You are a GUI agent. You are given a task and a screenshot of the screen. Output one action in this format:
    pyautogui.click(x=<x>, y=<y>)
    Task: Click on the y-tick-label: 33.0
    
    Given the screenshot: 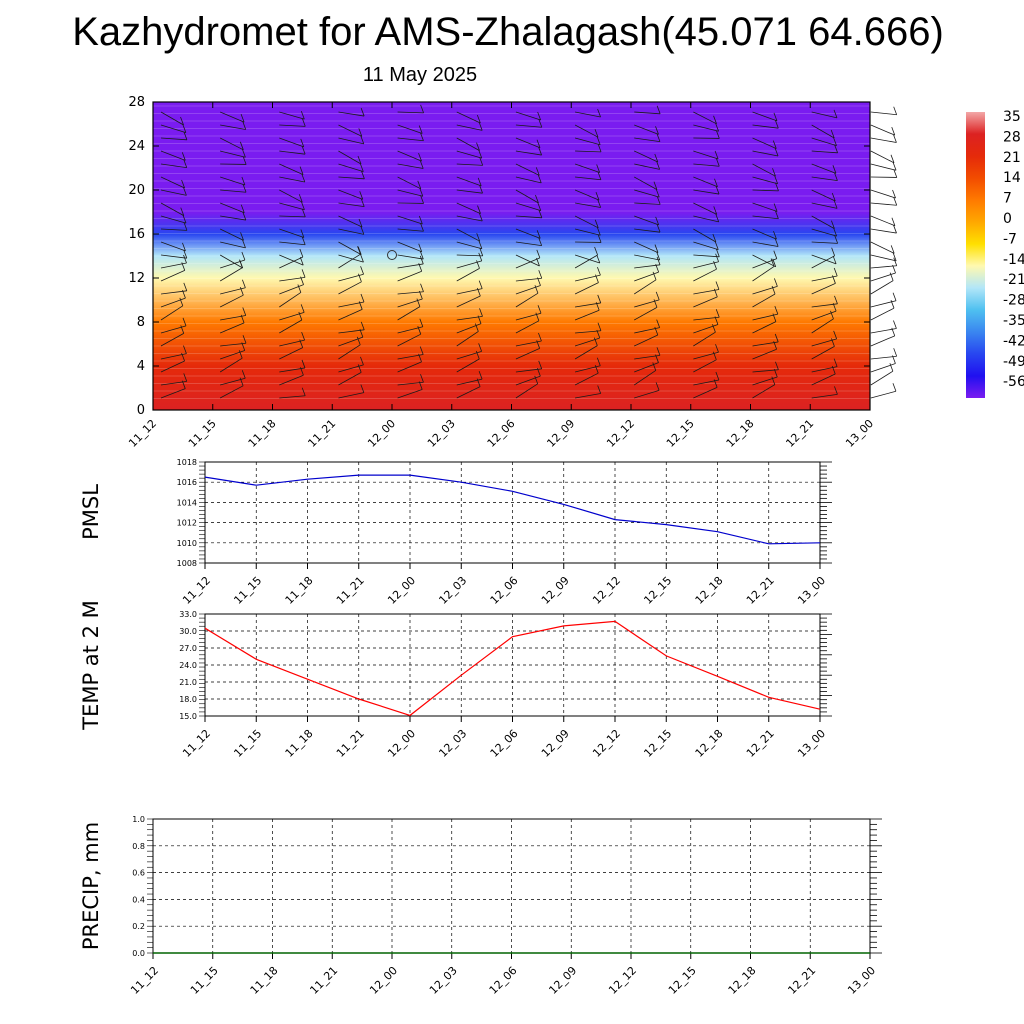 What is the action you would take?
    pyautogui.click(x=188, y=614)
    